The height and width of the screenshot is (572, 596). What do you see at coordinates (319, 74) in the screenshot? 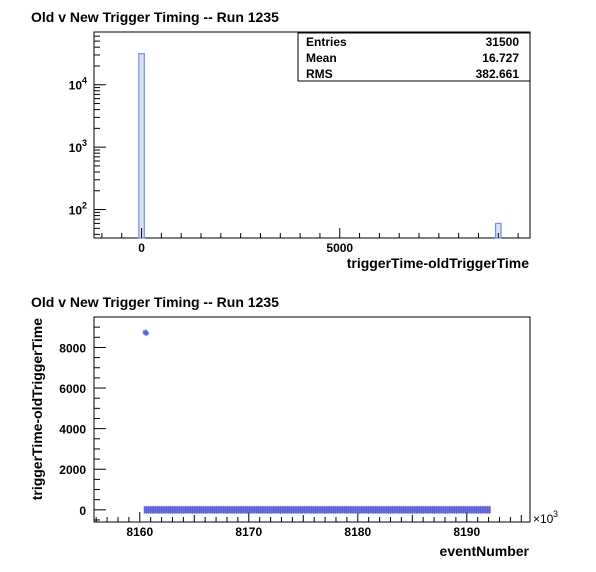
I see `stats-rms-label: RMS` at bounding box center [319, 74].